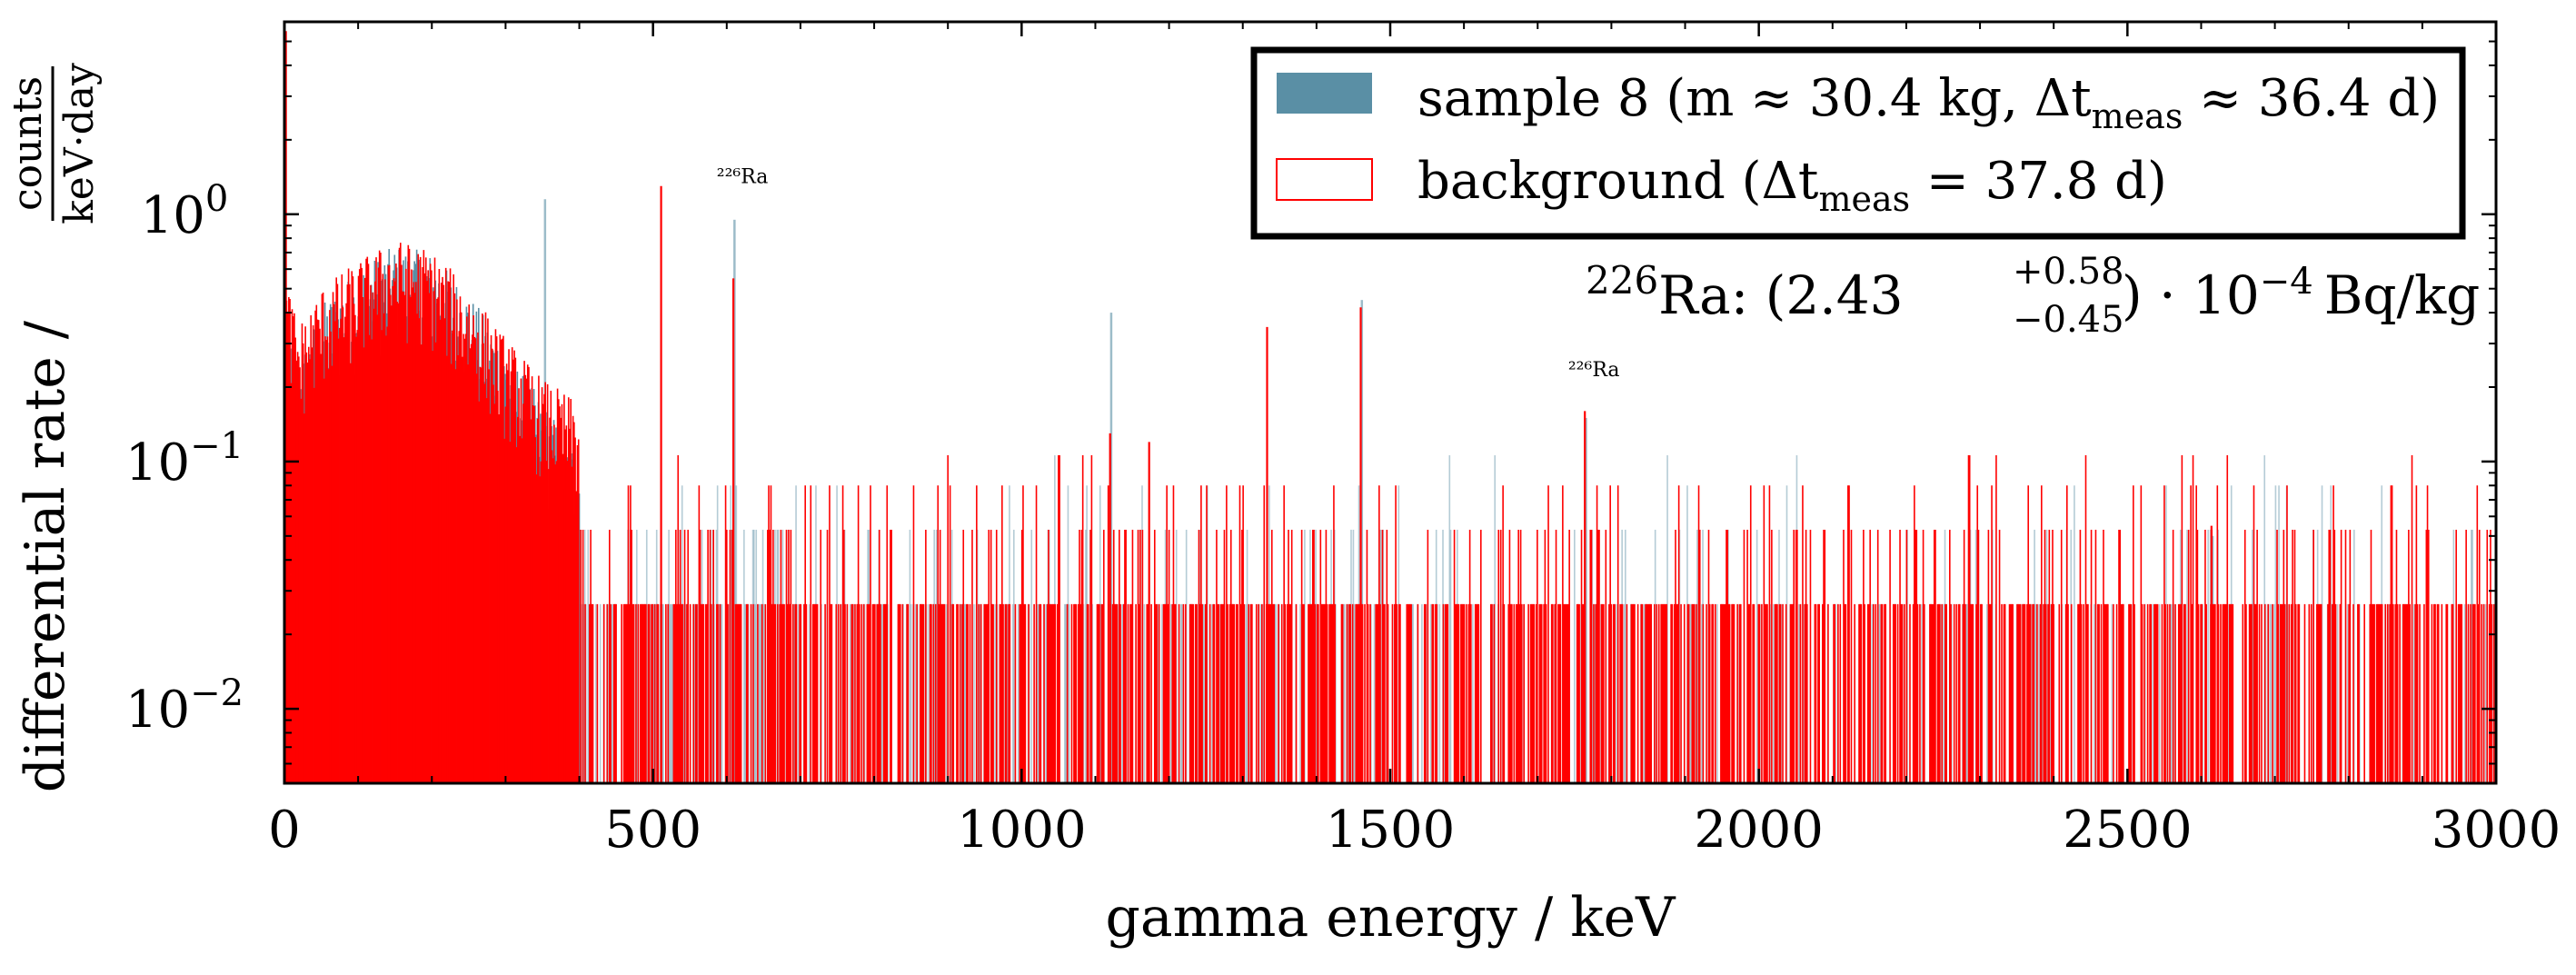 Image resolution: width=2576 pixels, height=975 pixels. What do you see at coordinates (185, 212) in the screenshot?
I see `y-tick-label: 10⁰` at bounding box center [185, 212].